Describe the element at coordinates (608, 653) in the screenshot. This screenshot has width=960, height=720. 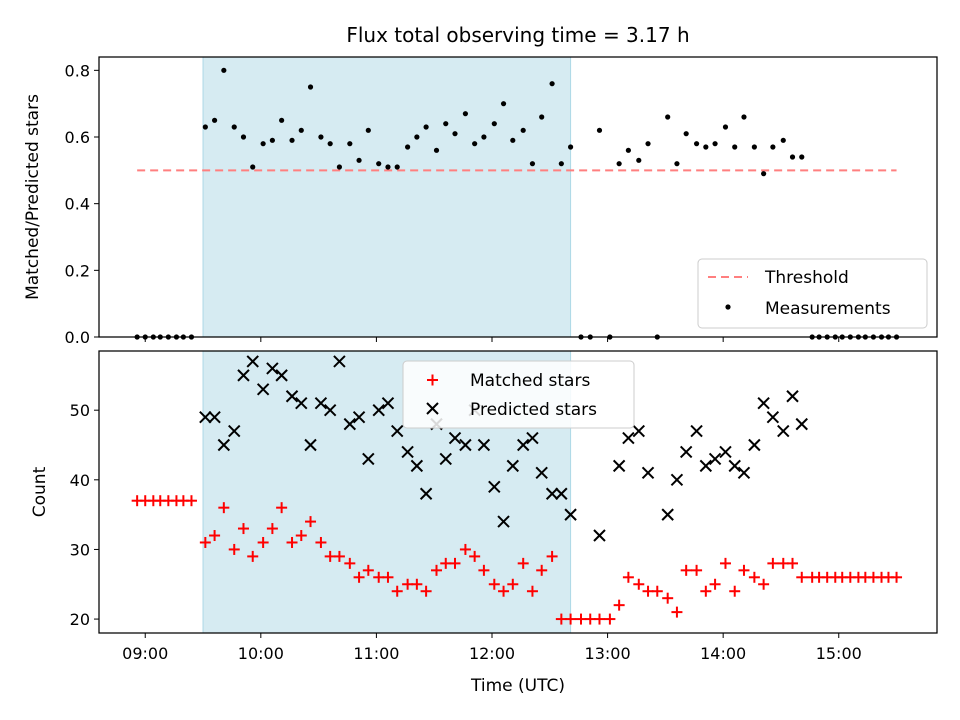
I see `x-tick-label: 13:00` at that location.